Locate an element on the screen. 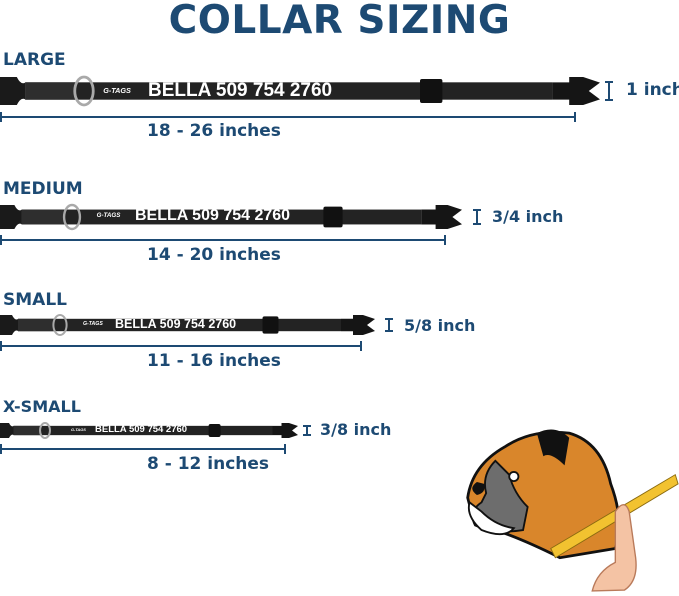 Image resolution: width=679 pixels, height=596 pixels. length-range: 8 - 12 inches is located at coordinates (208, 464).